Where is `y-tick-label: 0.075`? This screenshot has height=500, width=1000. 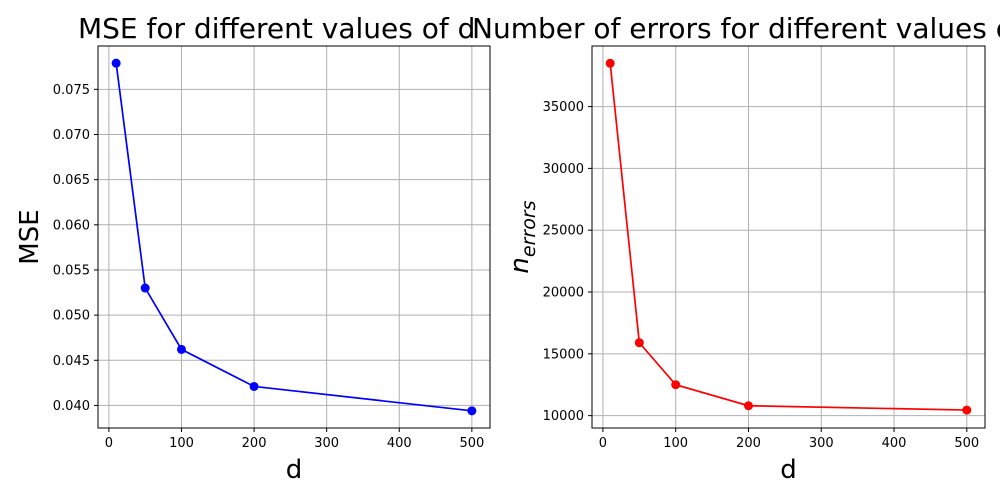 y-tick-label: 0.075 is located at coordinates (71, 90).